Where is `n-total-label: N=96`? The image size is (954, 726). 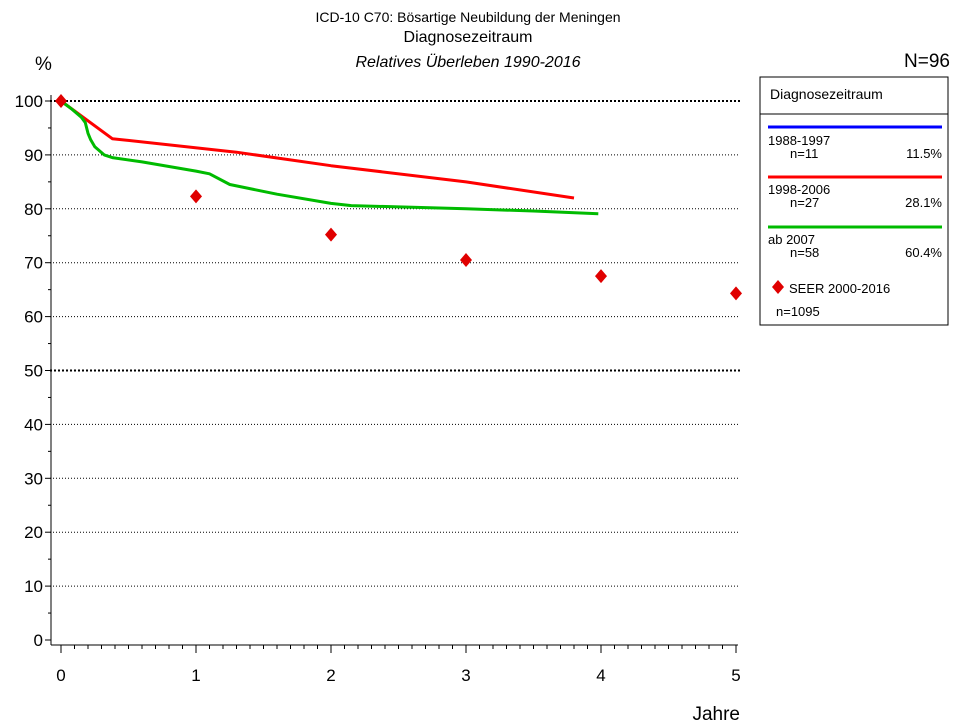
n-total-label: N=96 is located at coordinates (927, 61).